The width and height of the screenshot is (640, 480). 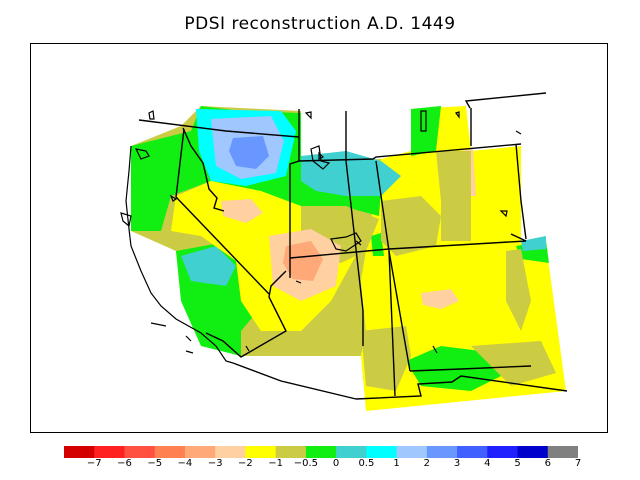 I want to click on colorbar-tick-label: −4, so click(x=185, y=463).